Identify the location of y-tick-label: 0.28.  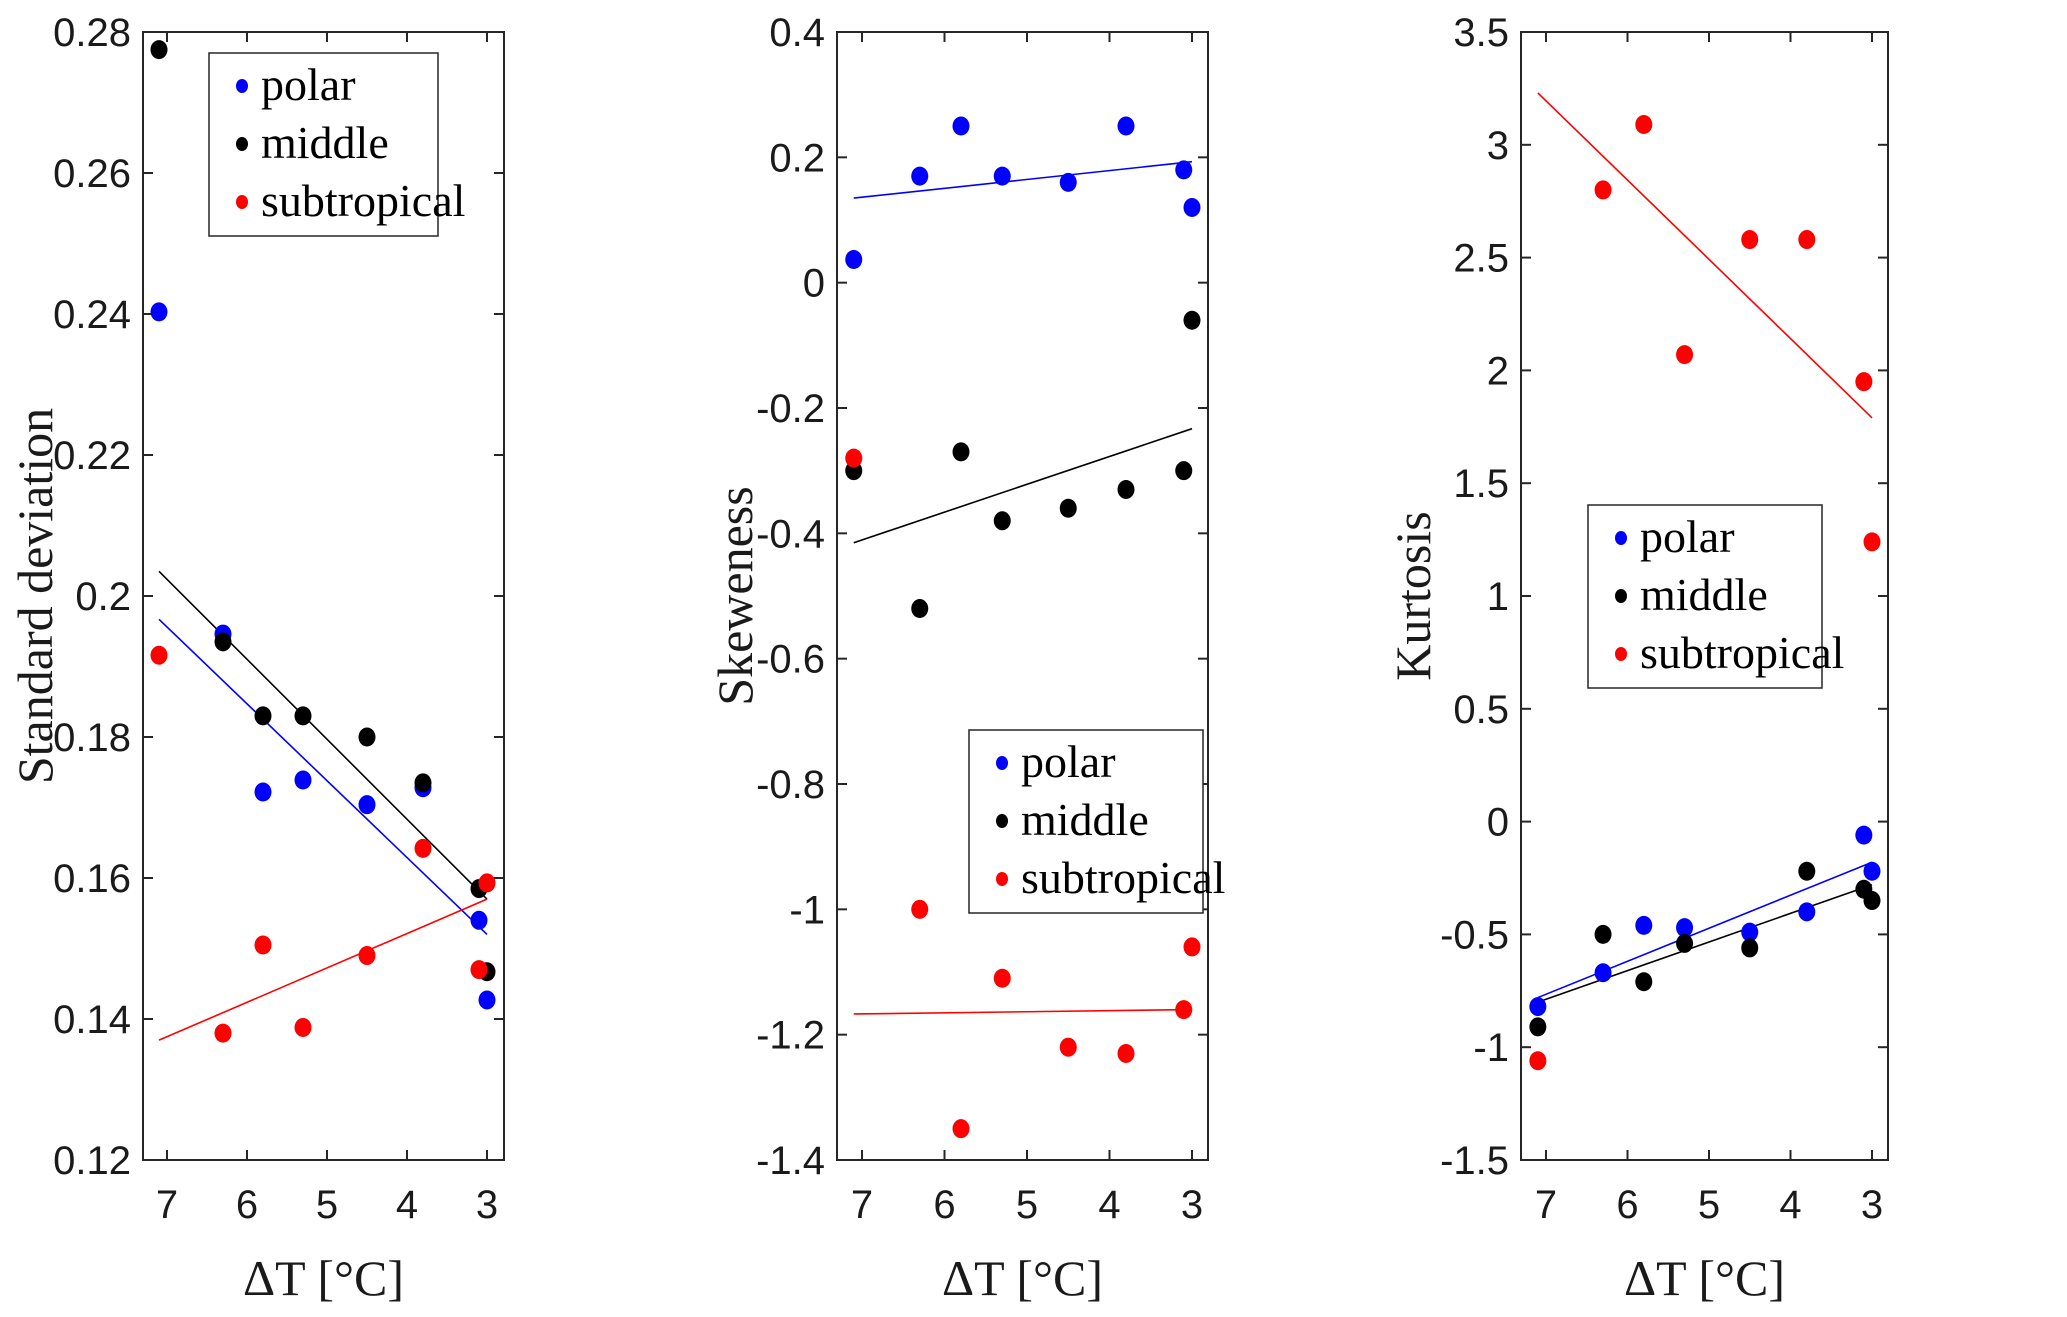
(92, 33).